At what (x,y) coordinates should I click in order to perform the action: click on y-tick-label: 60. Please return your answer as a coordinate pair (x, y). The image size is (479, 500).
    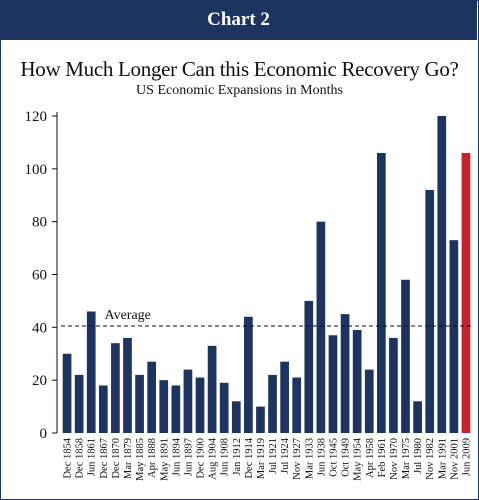
    Looking at the image, I should click on (39, 276).